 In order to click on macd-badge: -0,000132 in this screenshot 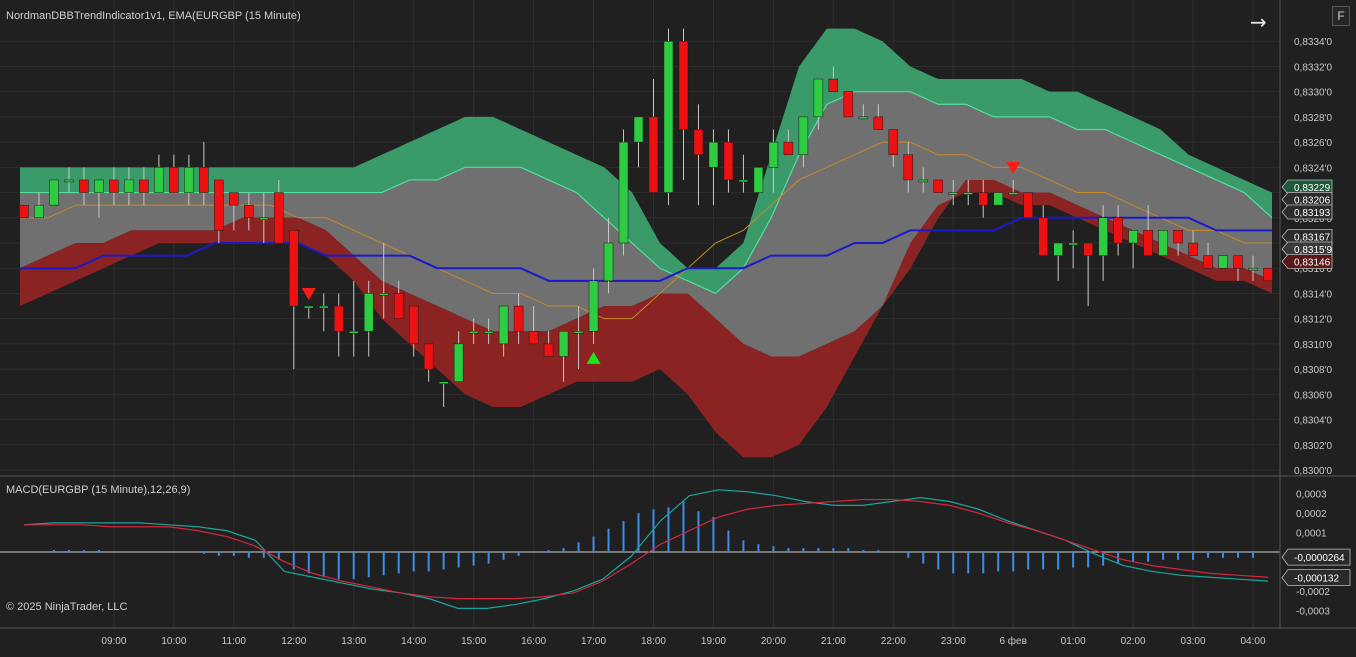, I will do `click(1316, 578)`.